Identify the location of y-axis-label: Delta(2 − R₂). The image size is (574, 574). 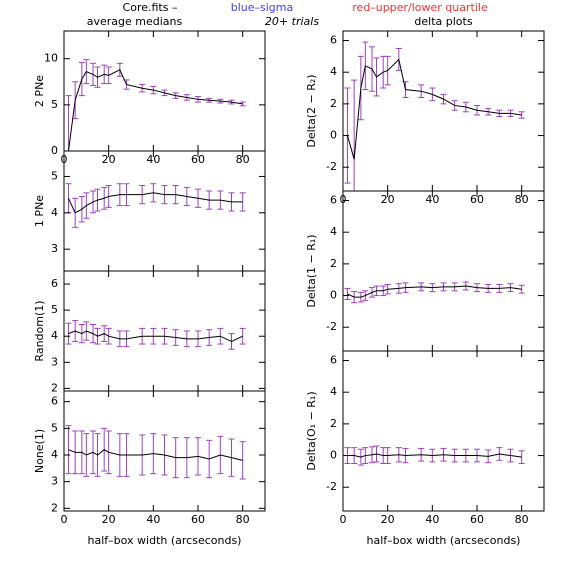
(311, 110).